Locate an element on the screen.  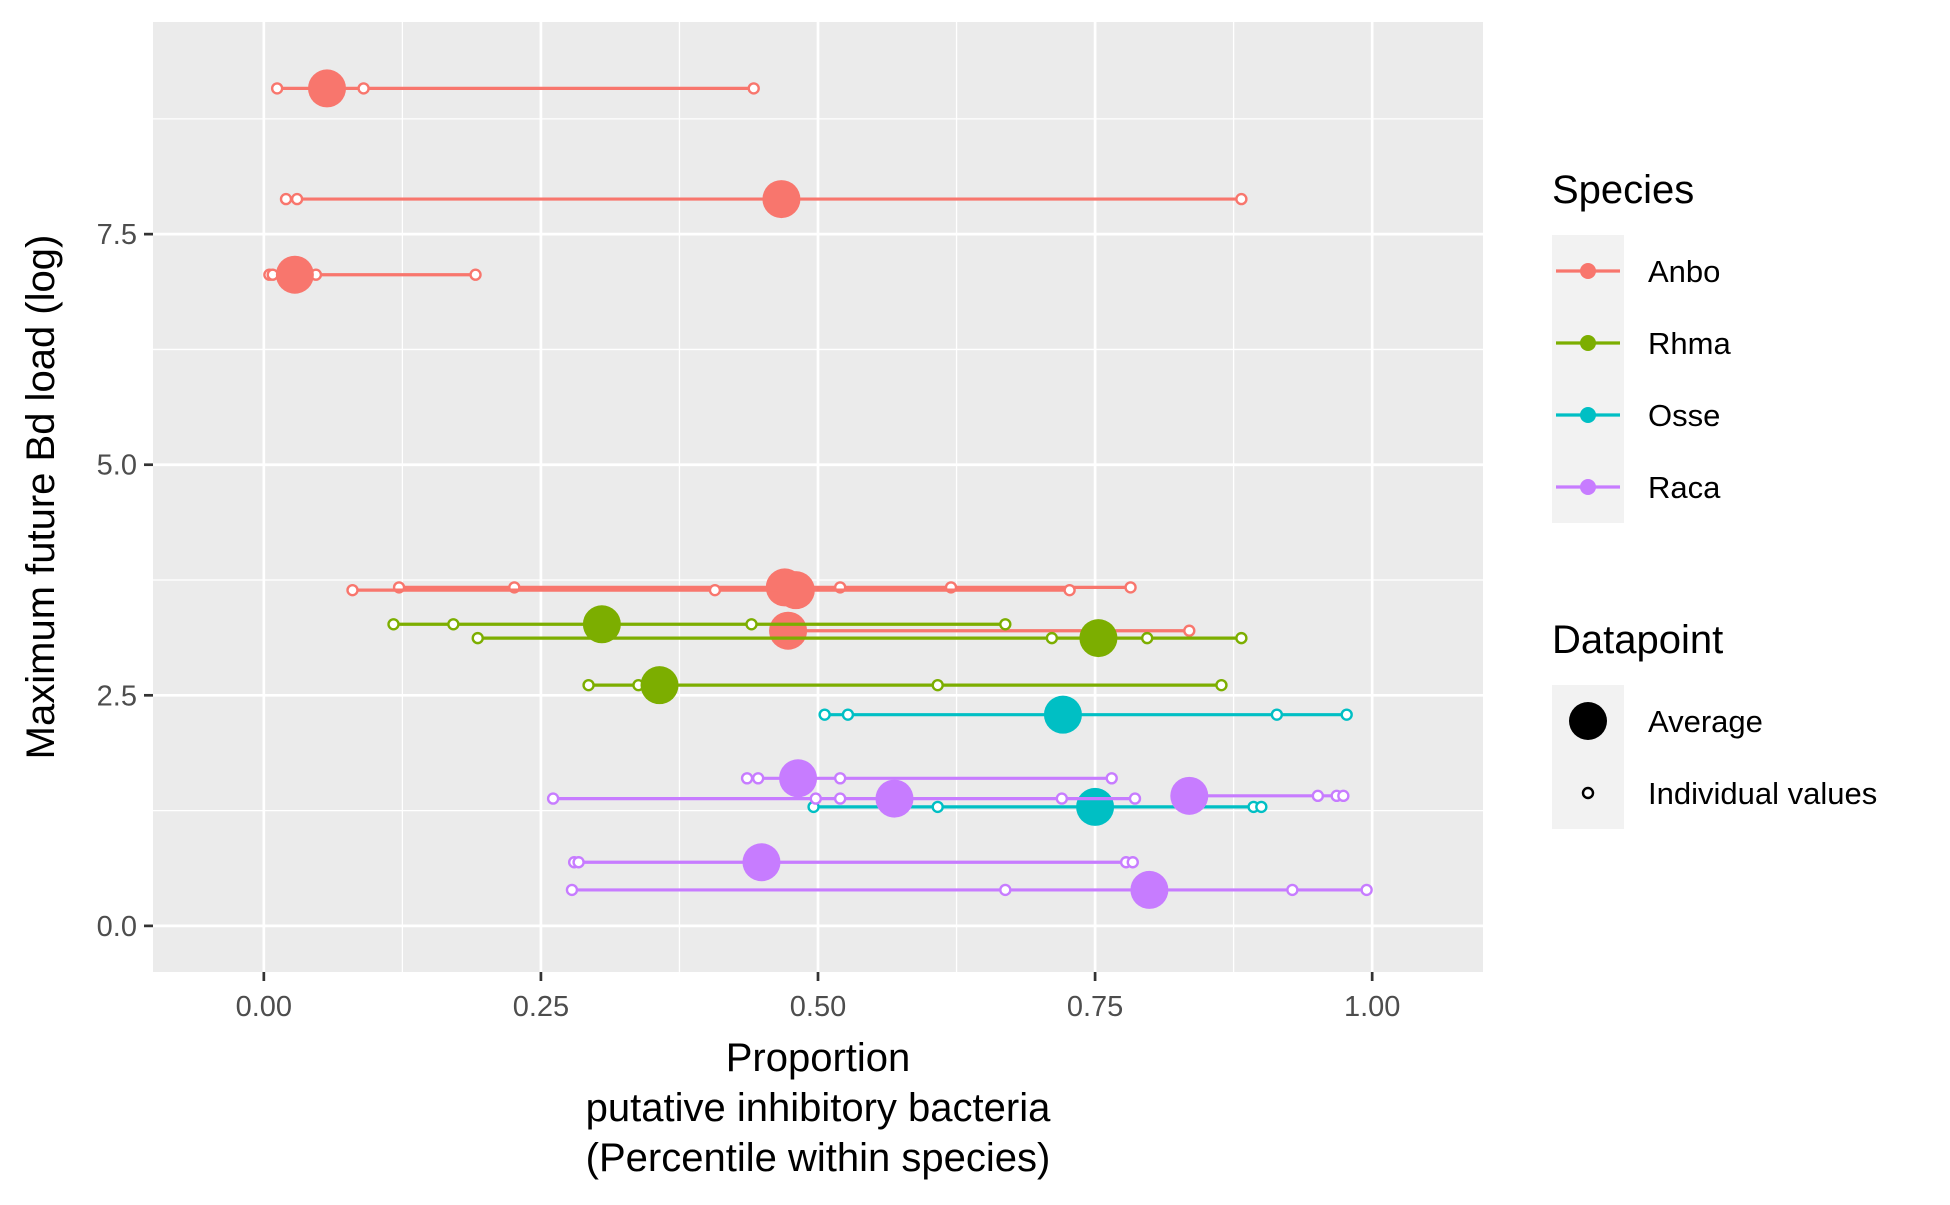
legend-datapoint-items: Average Individual values is located at coordinates (1714, 757).